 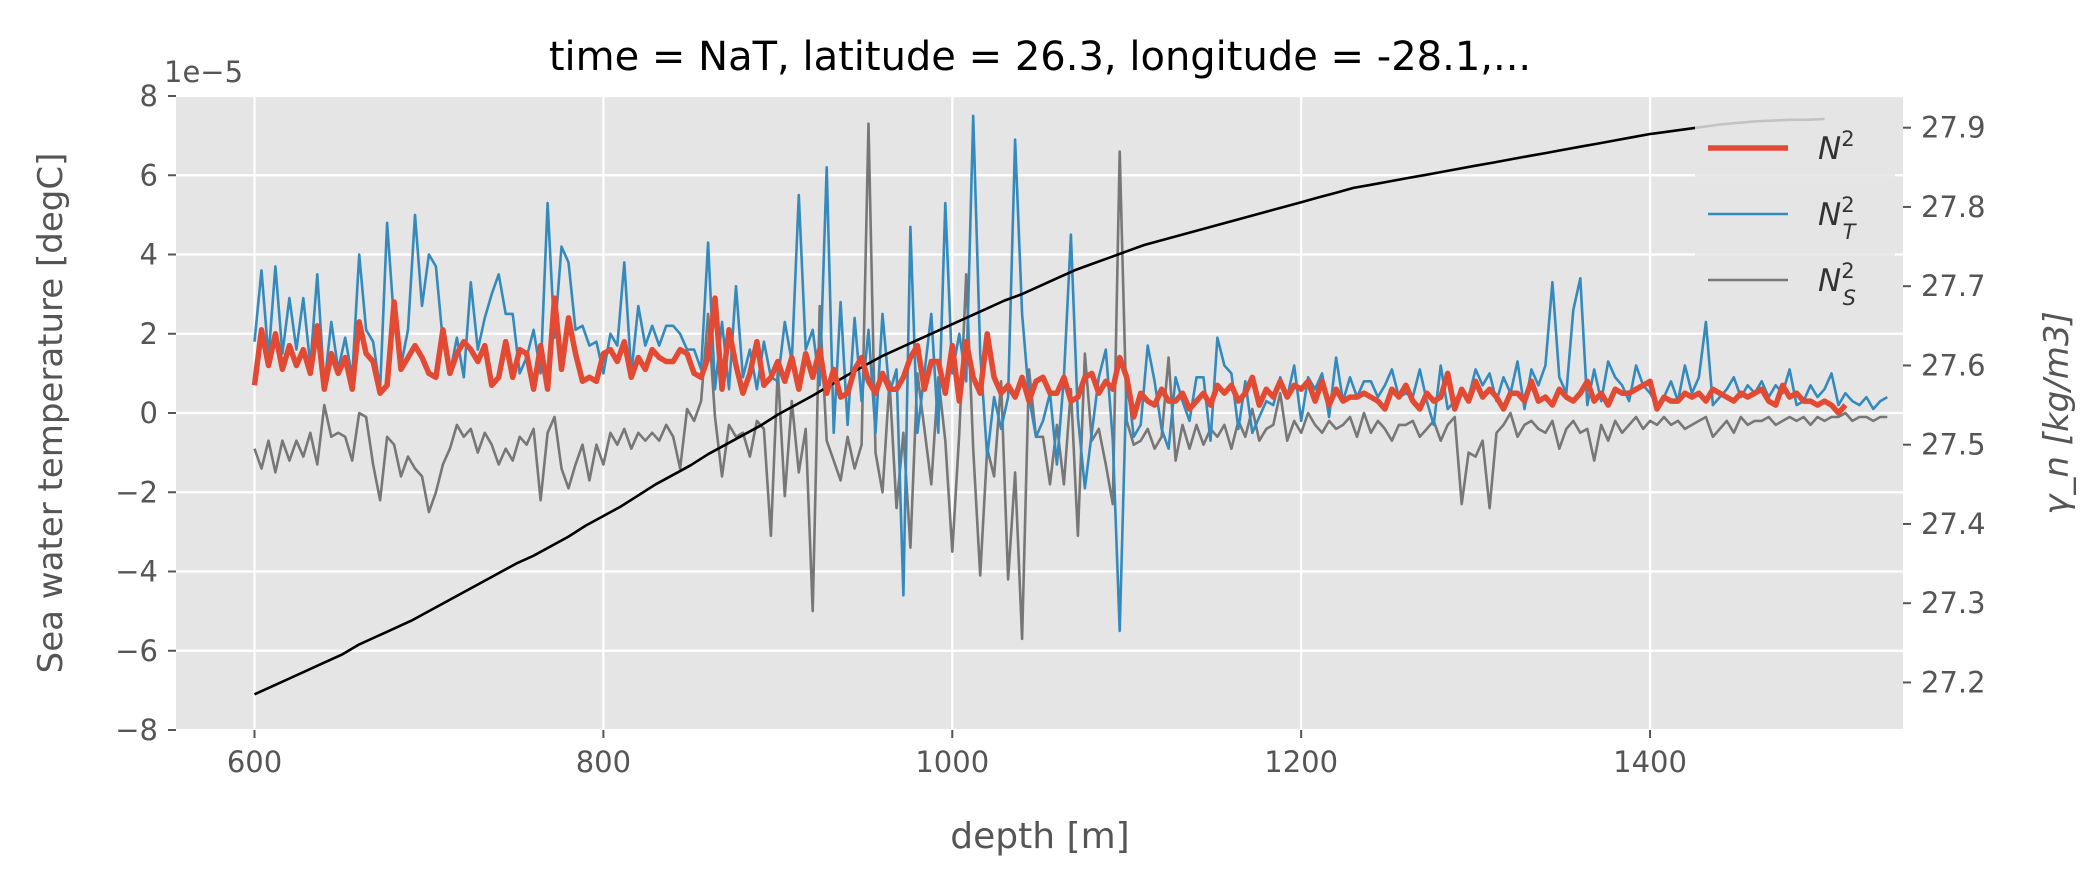 What do you see at coordinates (149, 413) in the screenshot?
I see `y-tick-label: 0` at bounding box center [149, 413].